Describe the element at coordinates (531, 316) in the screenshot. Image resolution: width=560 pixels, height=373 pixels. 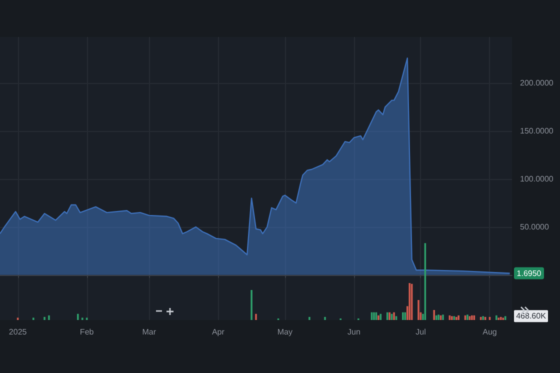
I see `annotation: 468.60K` at that location.